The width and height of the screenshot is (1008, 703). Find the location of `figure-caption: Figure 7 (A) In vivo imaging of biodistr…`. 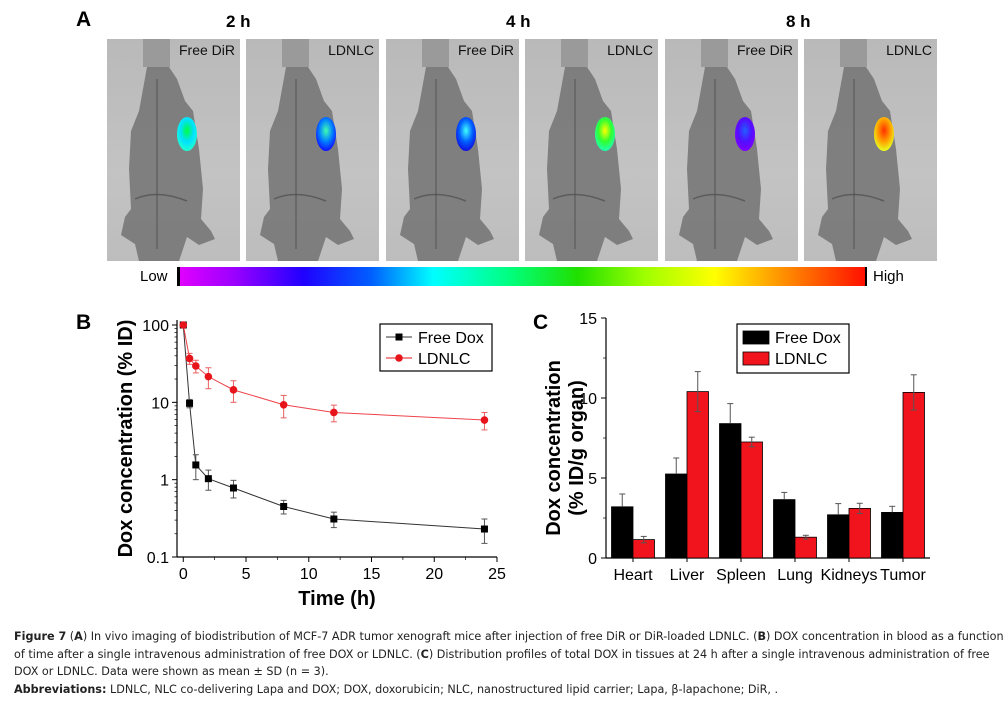

figure-caption: Figure 7 (A) In vivo imaging of biodistr… is located at coordinates (509, 663).